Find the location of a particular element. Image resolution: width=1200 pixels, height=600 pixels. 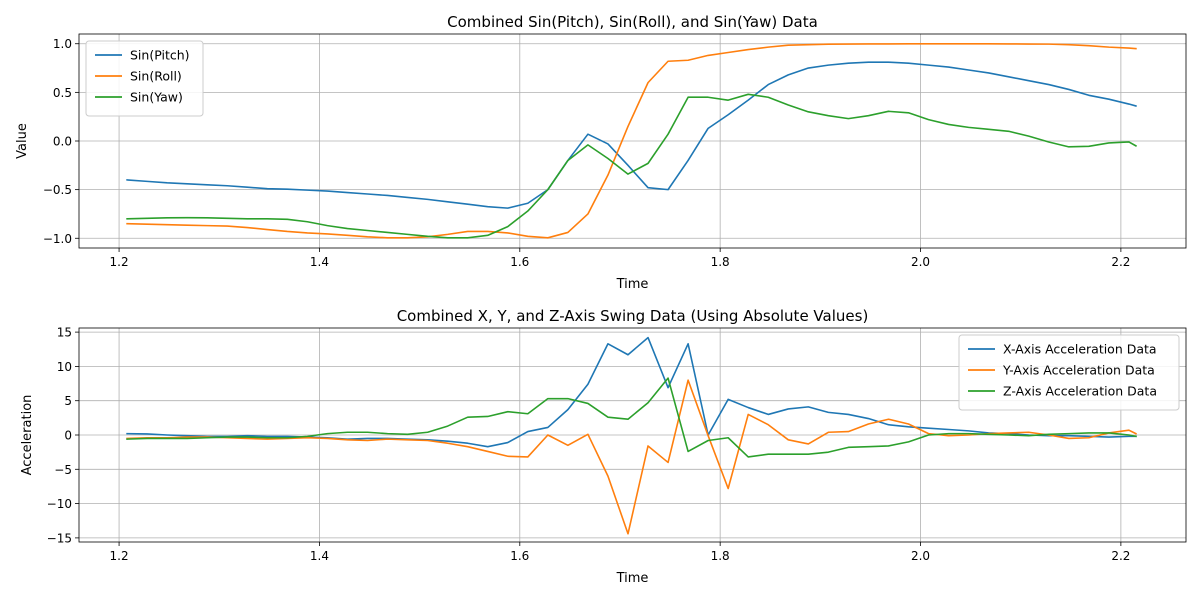

y-tick-label: 0.0 is located at coordinates (62, 142).